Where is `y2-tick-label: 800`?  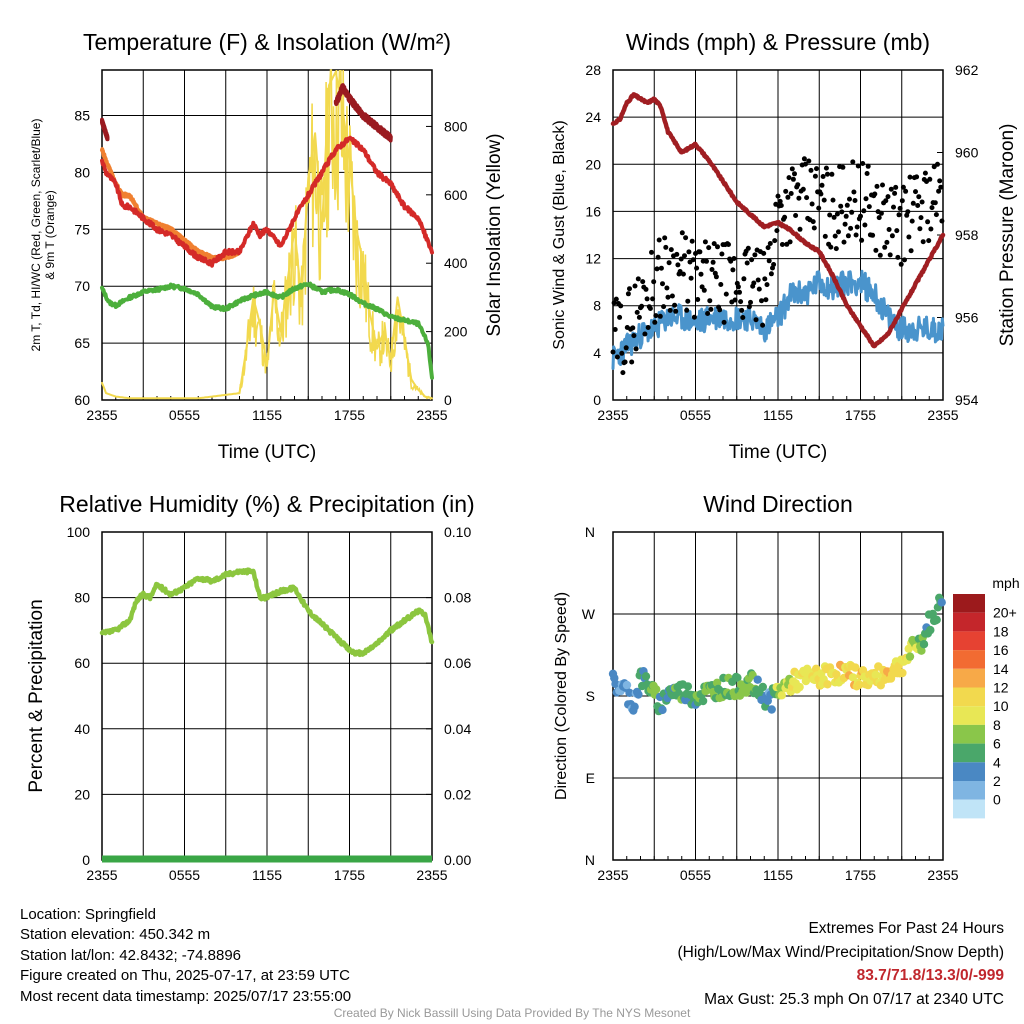 y2-tick-label: 800 is located at coordinates (456, 126).